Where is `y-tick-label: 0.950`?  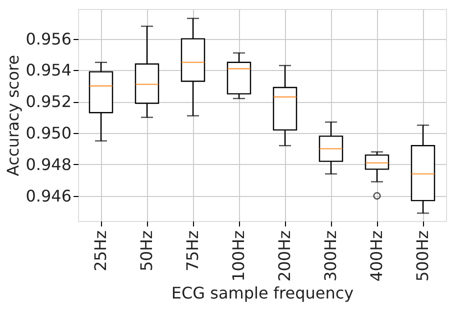
y-tick-label: 0.950 is located at coordinates (49, 133).